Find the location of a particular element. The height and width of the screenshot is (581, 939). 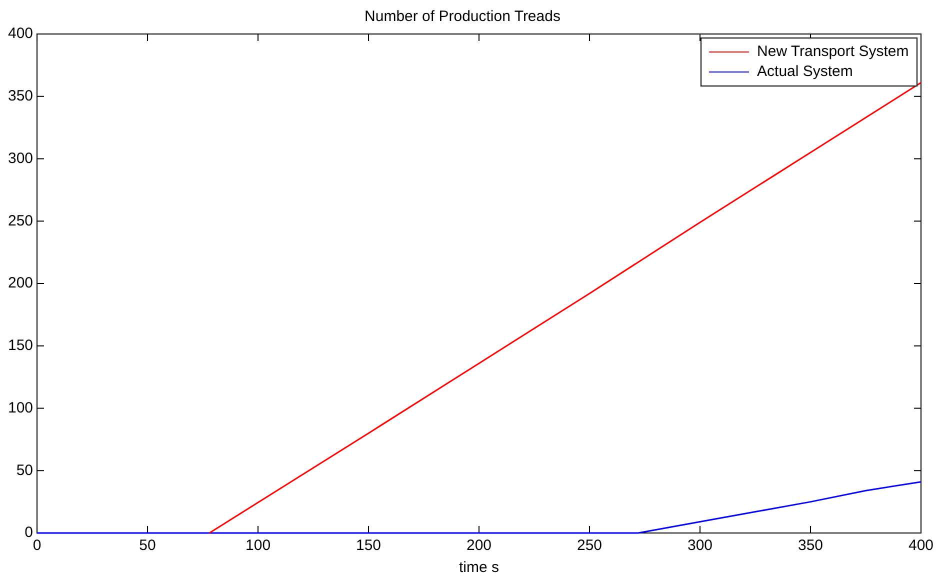

legend-label: New Transport System is located at coordinates (833, 51).